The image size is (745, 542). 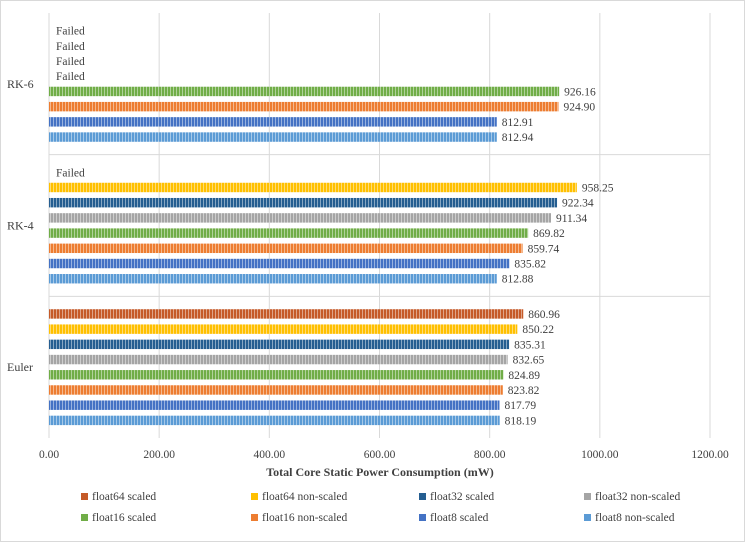 What do you see at coordinates (571, 219) in the screenshot?
I see `data-label: 911.34` at bounding box center [571, 219].